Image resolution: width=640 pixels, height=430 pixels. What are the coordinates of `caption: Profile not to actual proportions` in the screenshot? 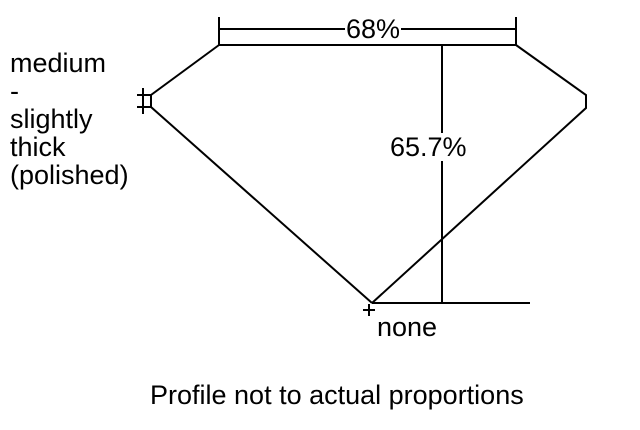 It's located at (337, 395).